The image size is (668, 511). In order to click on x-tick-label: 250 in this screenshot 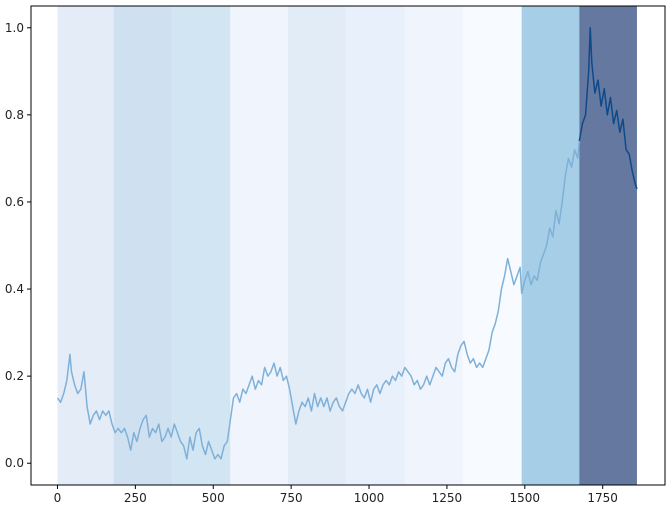, I will do `click(135, 498)`.